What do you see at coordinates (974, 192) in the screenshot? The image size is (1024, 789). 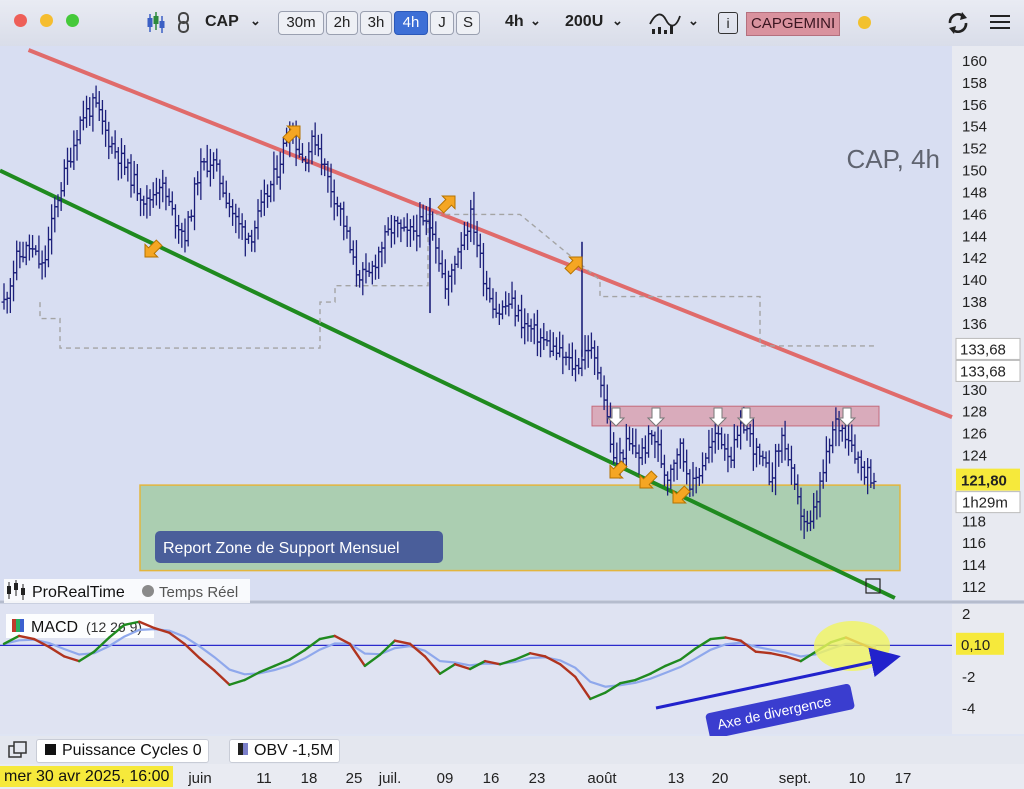 I see `price-tick-label: 148` at bounding box center [974, 192].